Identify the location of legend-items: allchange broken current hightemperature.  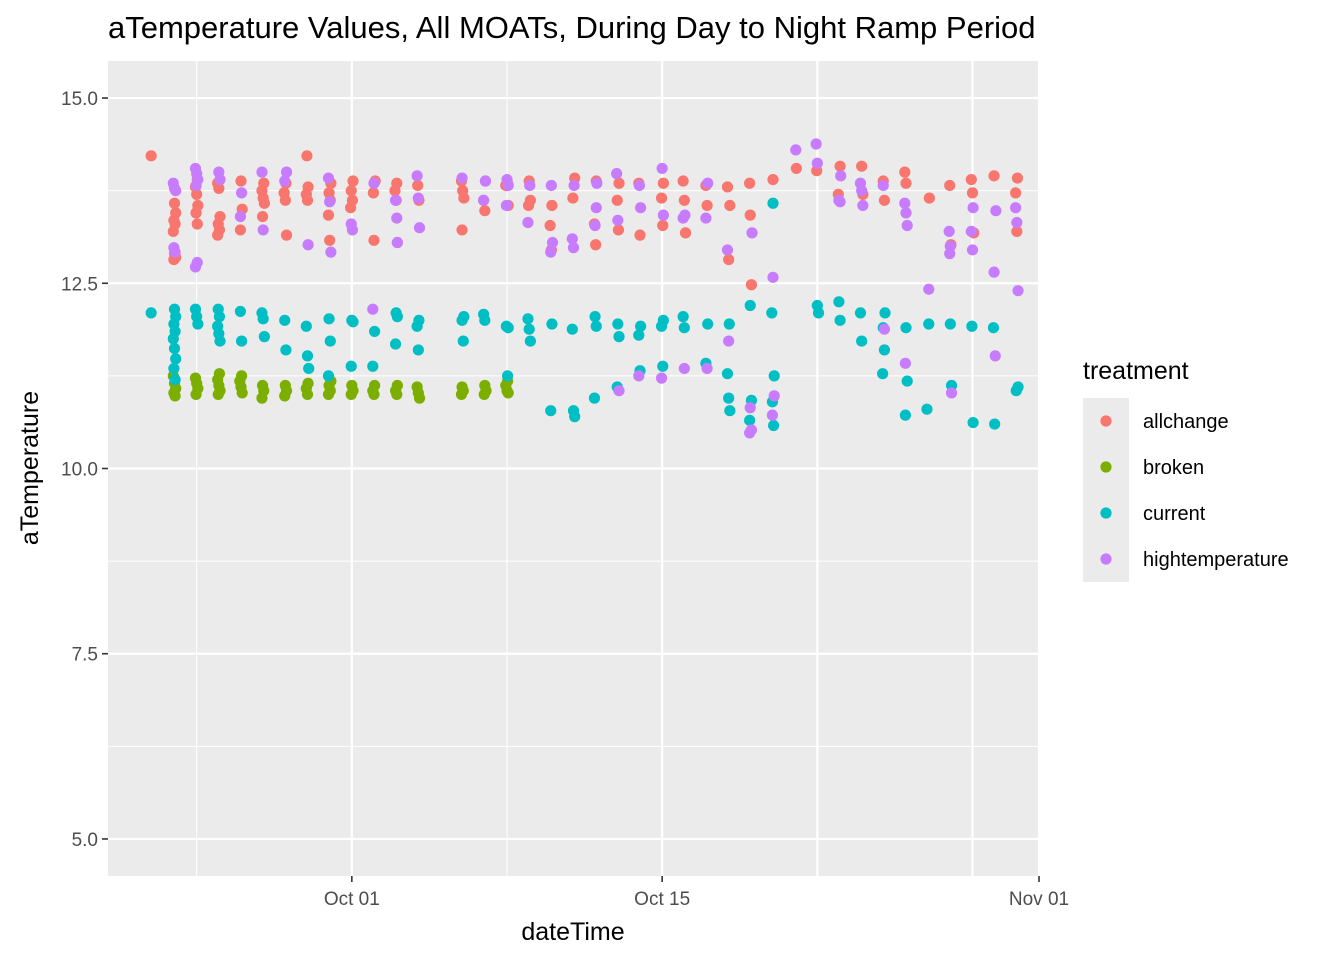
(1186, 490).